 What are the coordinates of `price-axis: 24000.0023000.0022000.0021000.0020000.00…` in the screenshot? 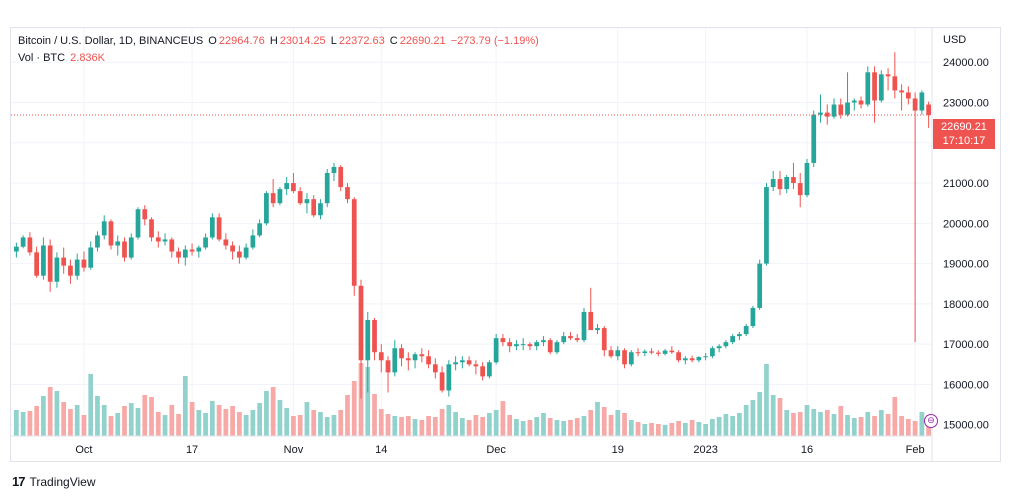 It's located at (966, 244).